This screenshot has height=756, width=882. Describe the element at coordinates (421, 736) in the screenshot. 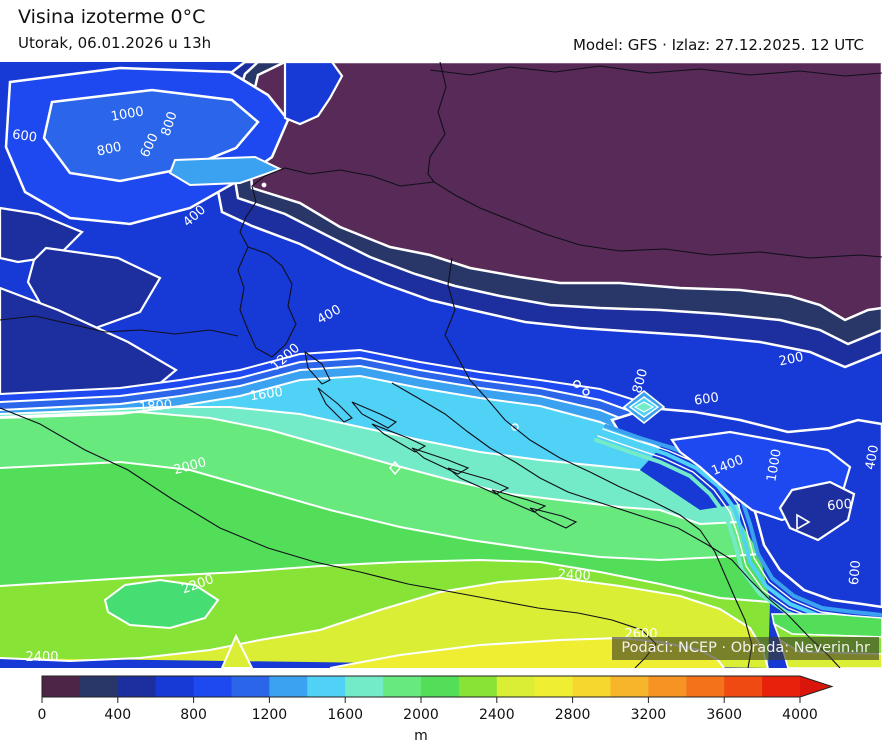

I see `colorbar-unit-label: m` at that location.